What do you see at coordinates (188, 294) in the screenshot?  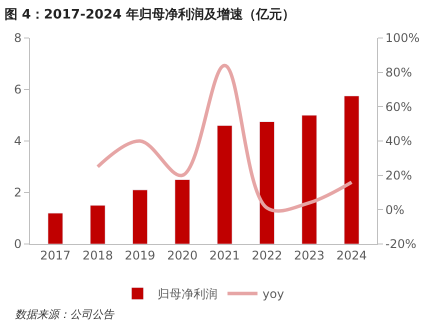 I see `legend-label: 归母净利润` at bounding box center [188, 294].